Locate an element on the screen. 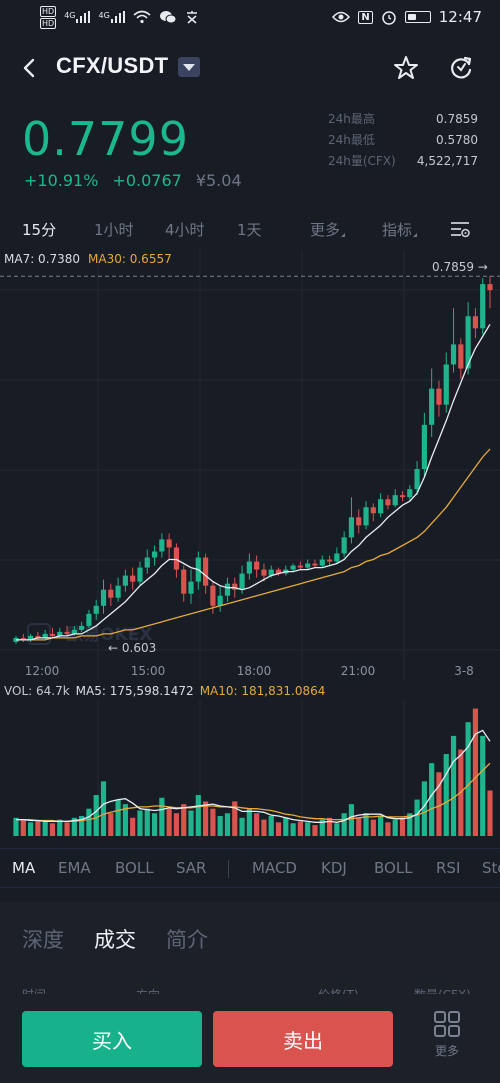  indicator-tab: 指标 is located at coordinates (399, 229).